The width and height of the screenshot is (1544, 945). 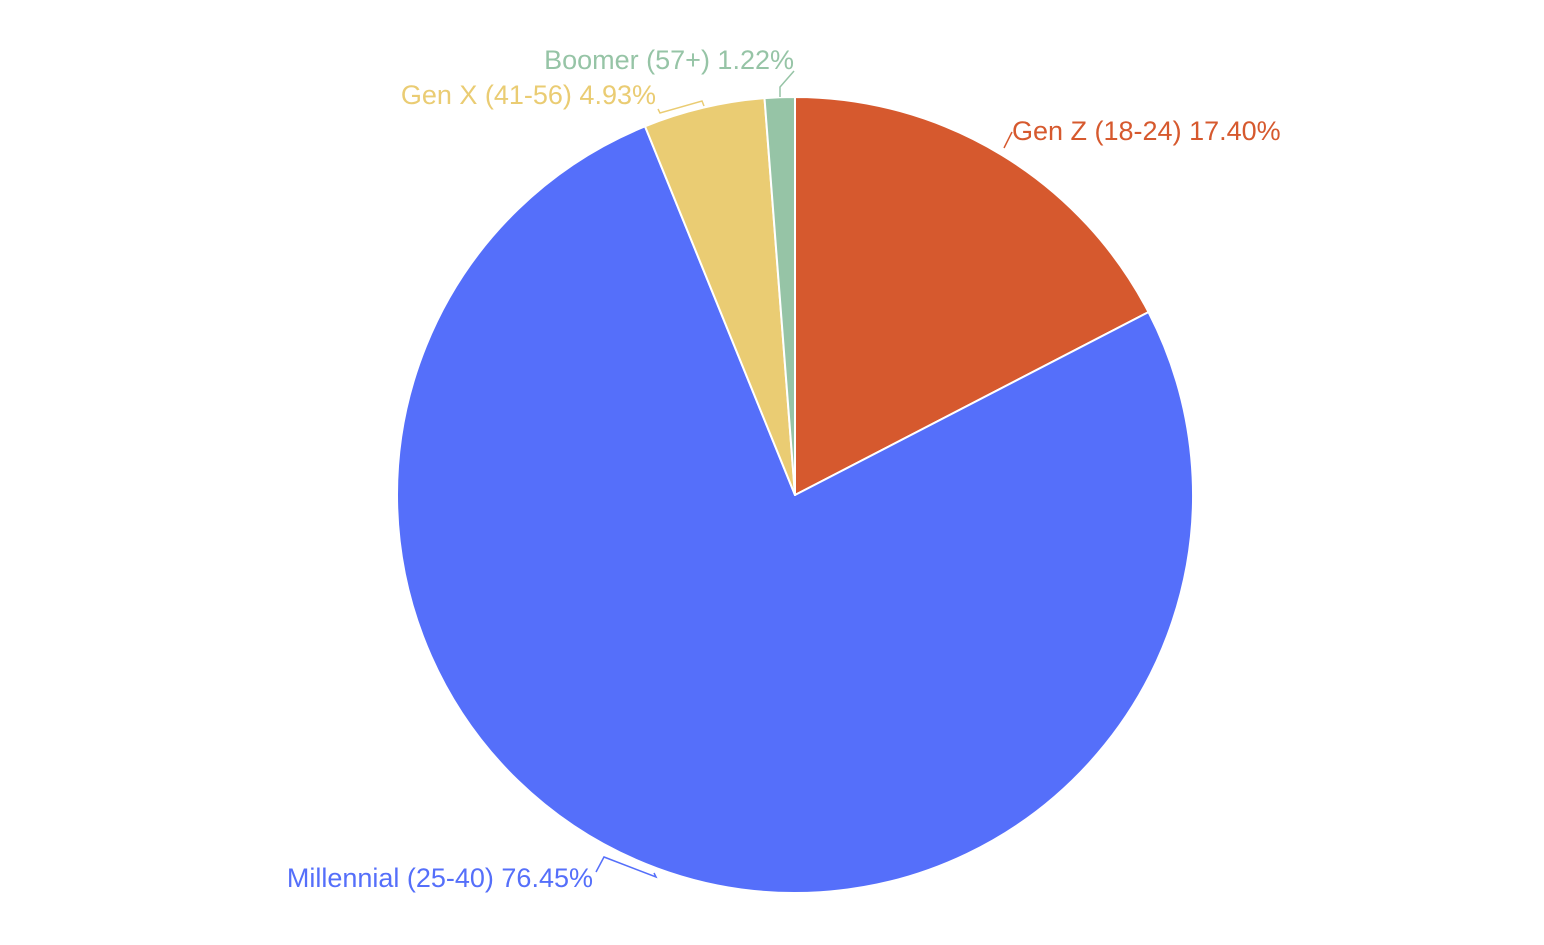 I want to click on data-label-gen-z-18-24: Gen Z (18-24) 17.40%, so click(x=1146, y=131).